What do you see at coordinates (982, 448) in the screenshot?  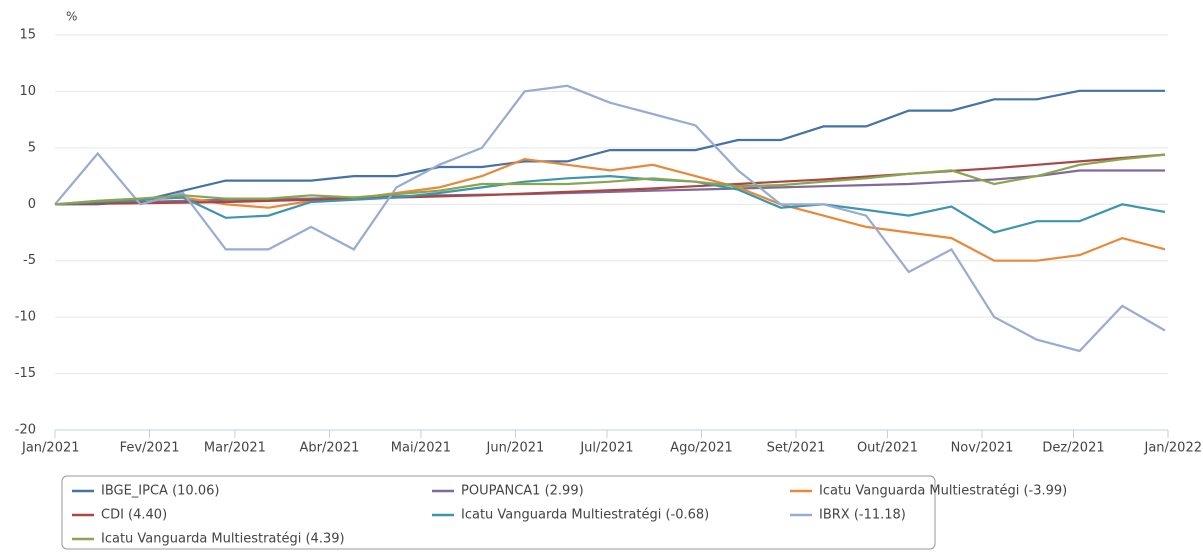 I see `x-tick-label: Nov/2021` at bounding box center [982, 448].